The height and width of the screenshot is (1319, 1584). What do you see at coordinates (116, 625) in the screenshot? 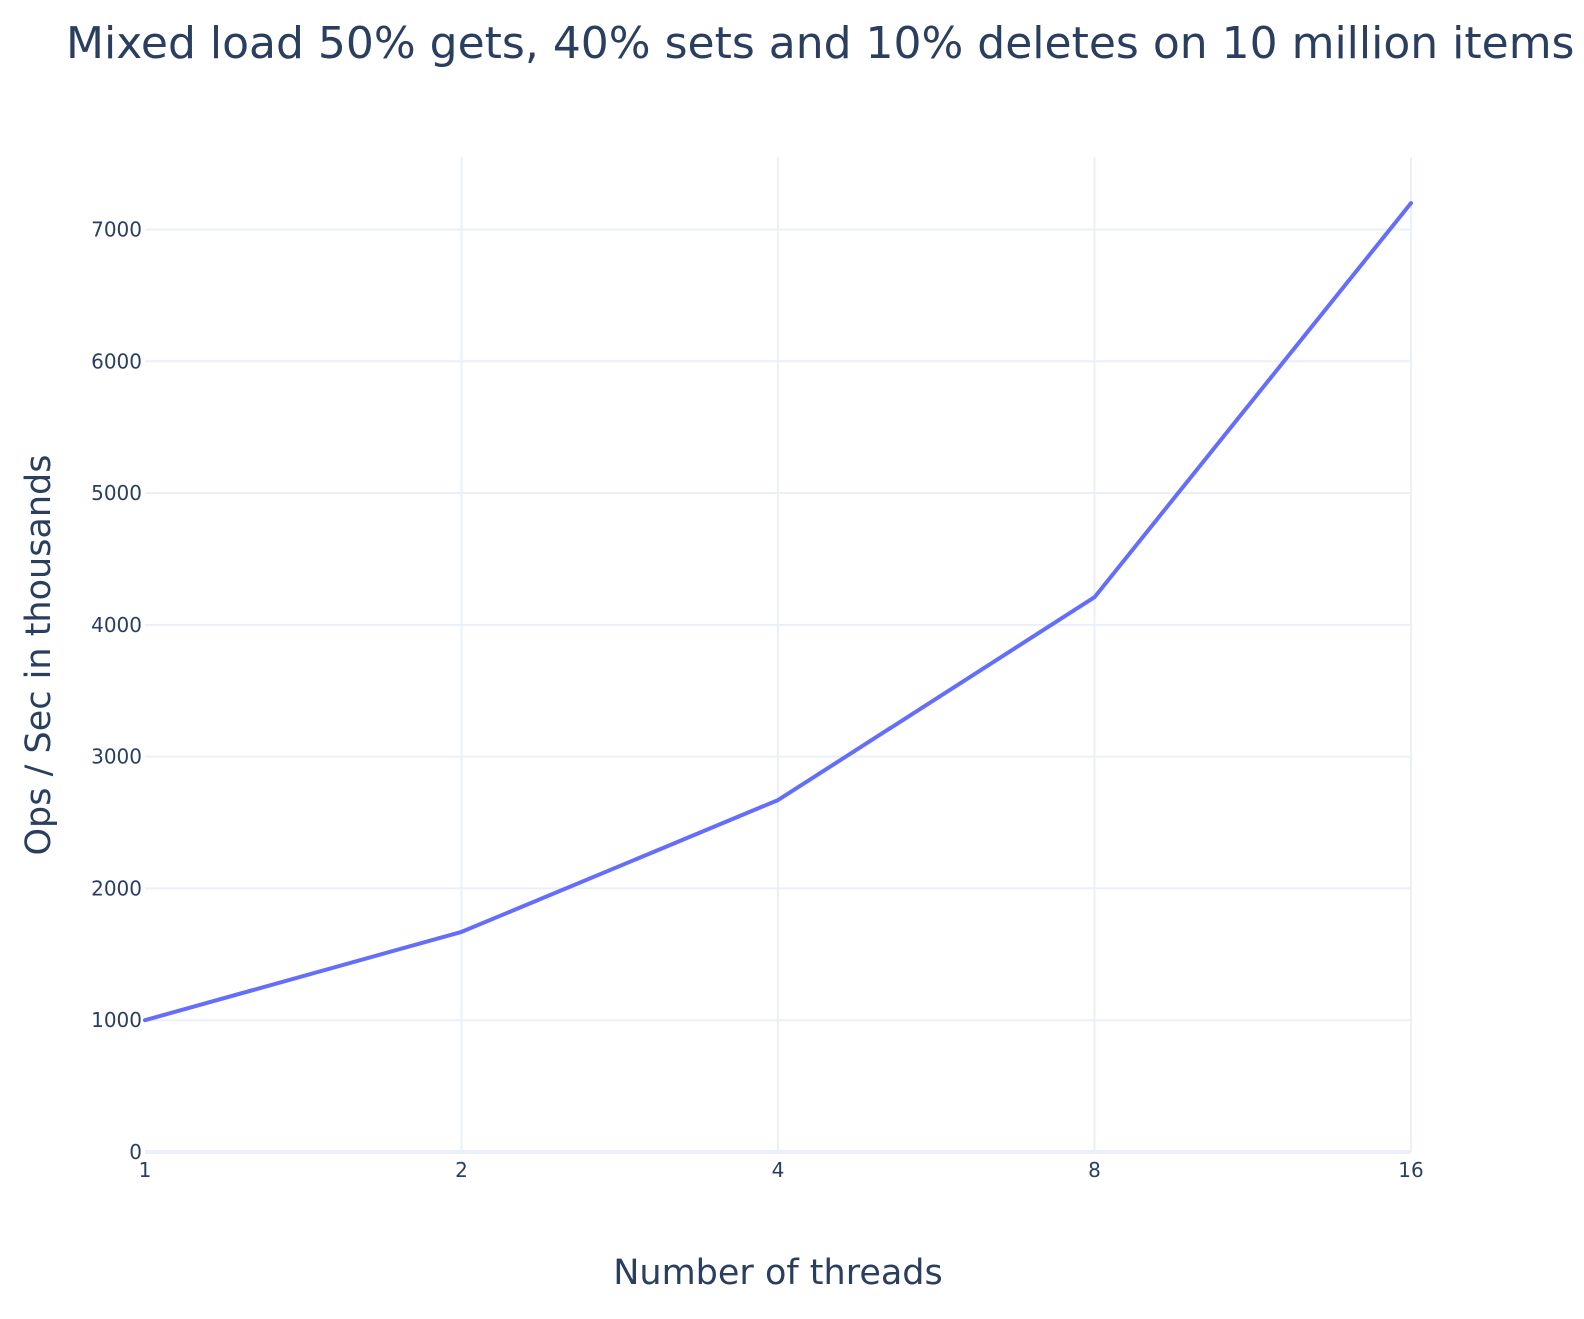
I see `y-tick-label-4000: 4000` at bounding box center [116, 625].